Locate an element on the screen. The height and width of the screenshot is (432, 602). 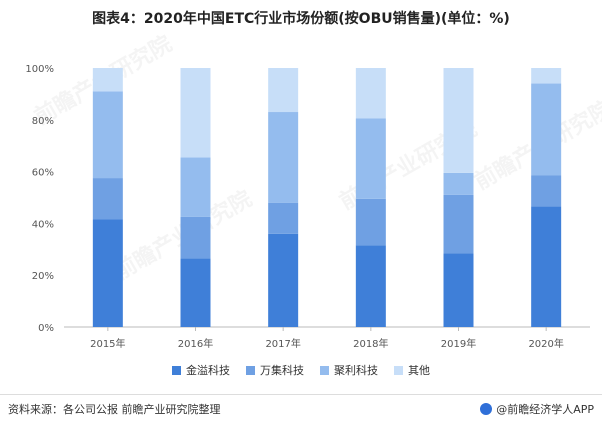
y-tick-label: 20% is located at coordinates (43, 276).